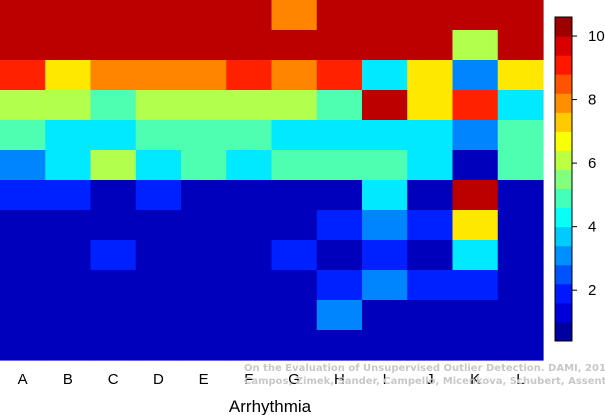 The width and height of the screenshot is (605, 415). What do you see at coordinates (520, 379) in the screenshot?
I see `x-tick-label: L` at bounding box center [520, 379].